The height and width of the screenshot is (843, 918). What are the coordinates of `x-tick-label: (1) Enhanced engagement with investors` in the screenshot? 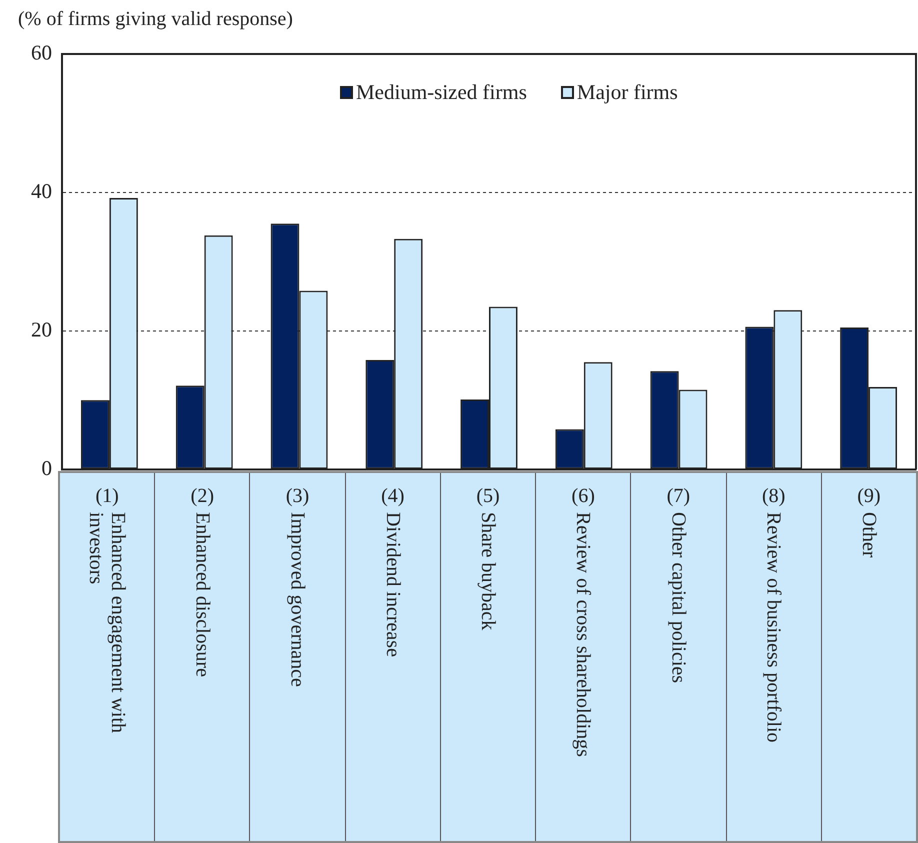 It's located at (107, 610).